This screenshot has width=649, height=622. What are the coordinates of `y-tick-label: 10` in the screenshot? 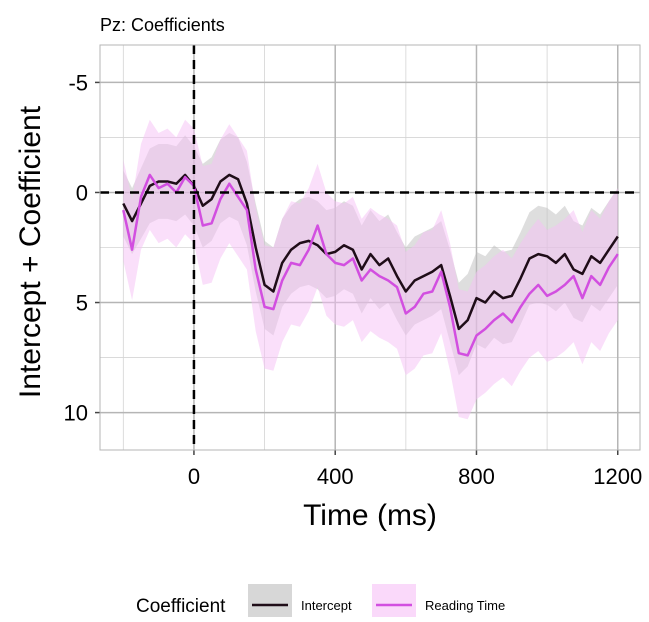 It's located at (76, 413).